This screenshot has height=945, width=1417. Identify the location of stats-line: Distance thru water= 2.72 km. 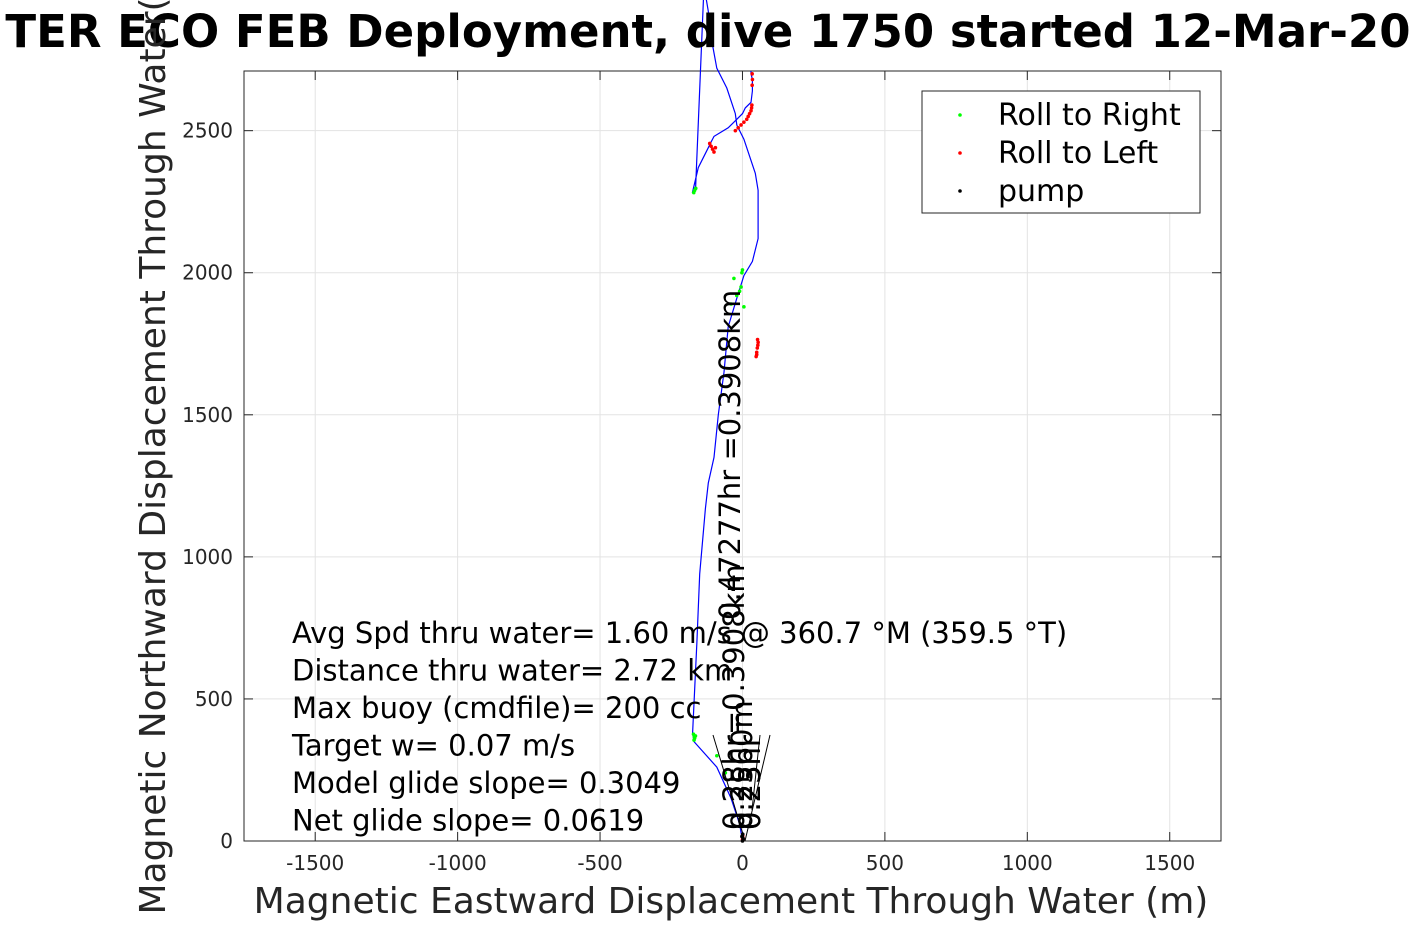
(512, 671).